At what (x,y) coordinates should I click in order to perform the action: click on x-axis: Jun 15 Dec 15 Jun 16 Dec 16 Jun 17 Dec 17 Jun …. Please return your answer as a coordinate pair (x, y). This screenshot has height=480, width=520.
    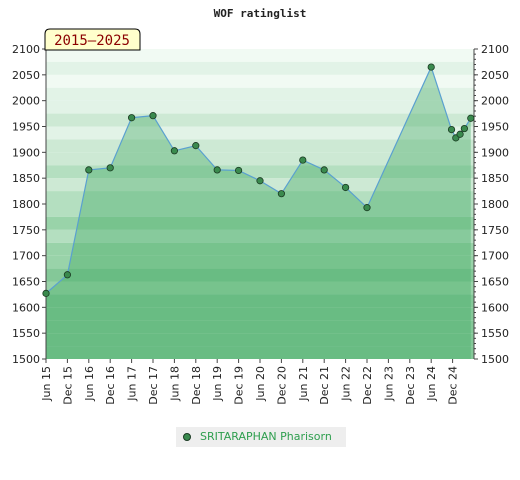
    Looking at the image, I should click on (250, 382).